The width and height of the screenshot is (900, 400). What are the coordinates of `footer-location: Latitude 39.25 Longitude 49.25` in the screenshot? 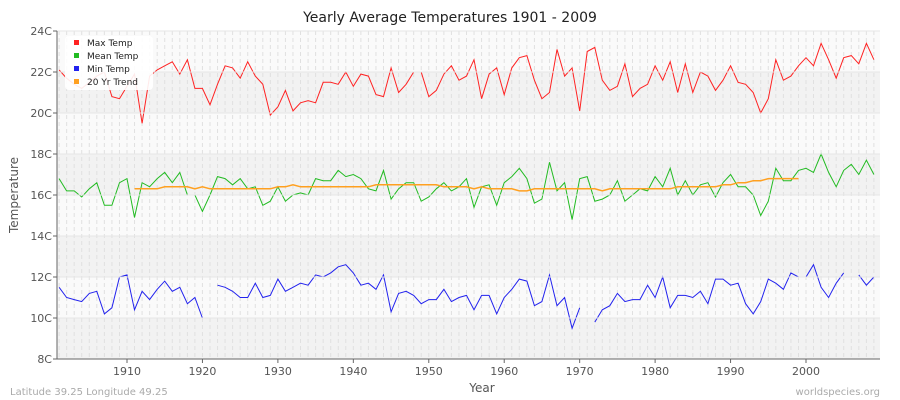 It's located at (89, 392).